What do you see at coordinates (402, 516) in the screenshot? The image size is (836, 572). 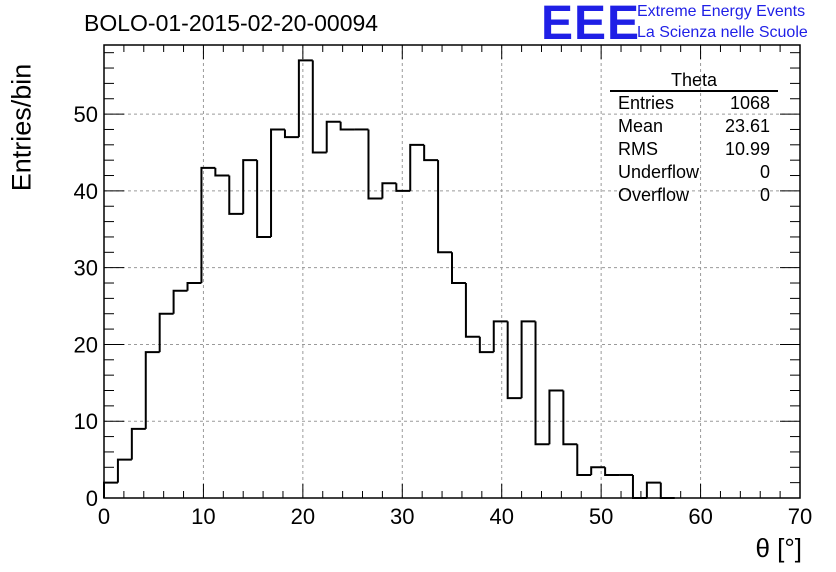 I see `x-tick-label: 30` at bounding box center [402, 516].